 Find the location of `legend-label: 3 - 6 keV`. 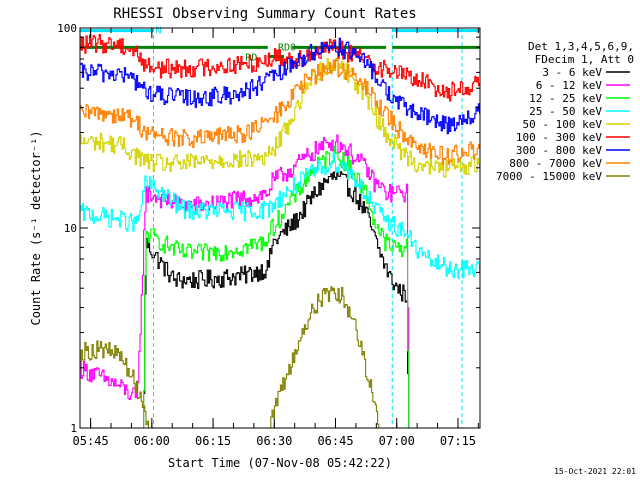

legend-label: 3 - 6 keV is located at coordinates (572, 72).